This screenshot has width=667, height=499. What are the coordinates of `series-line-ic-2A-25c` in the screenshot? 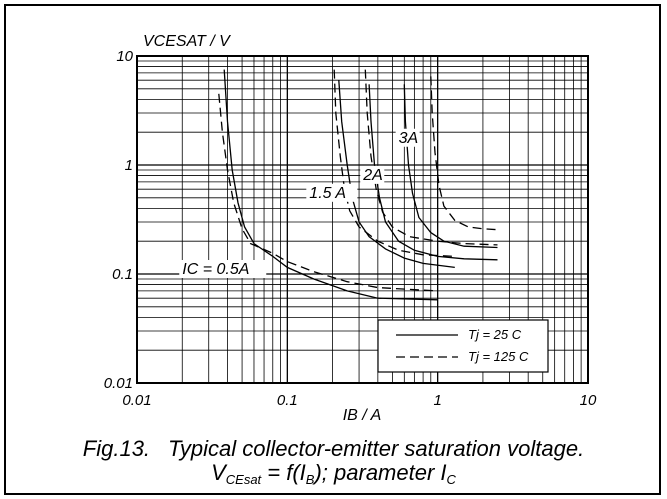 It's located at (433, 172).